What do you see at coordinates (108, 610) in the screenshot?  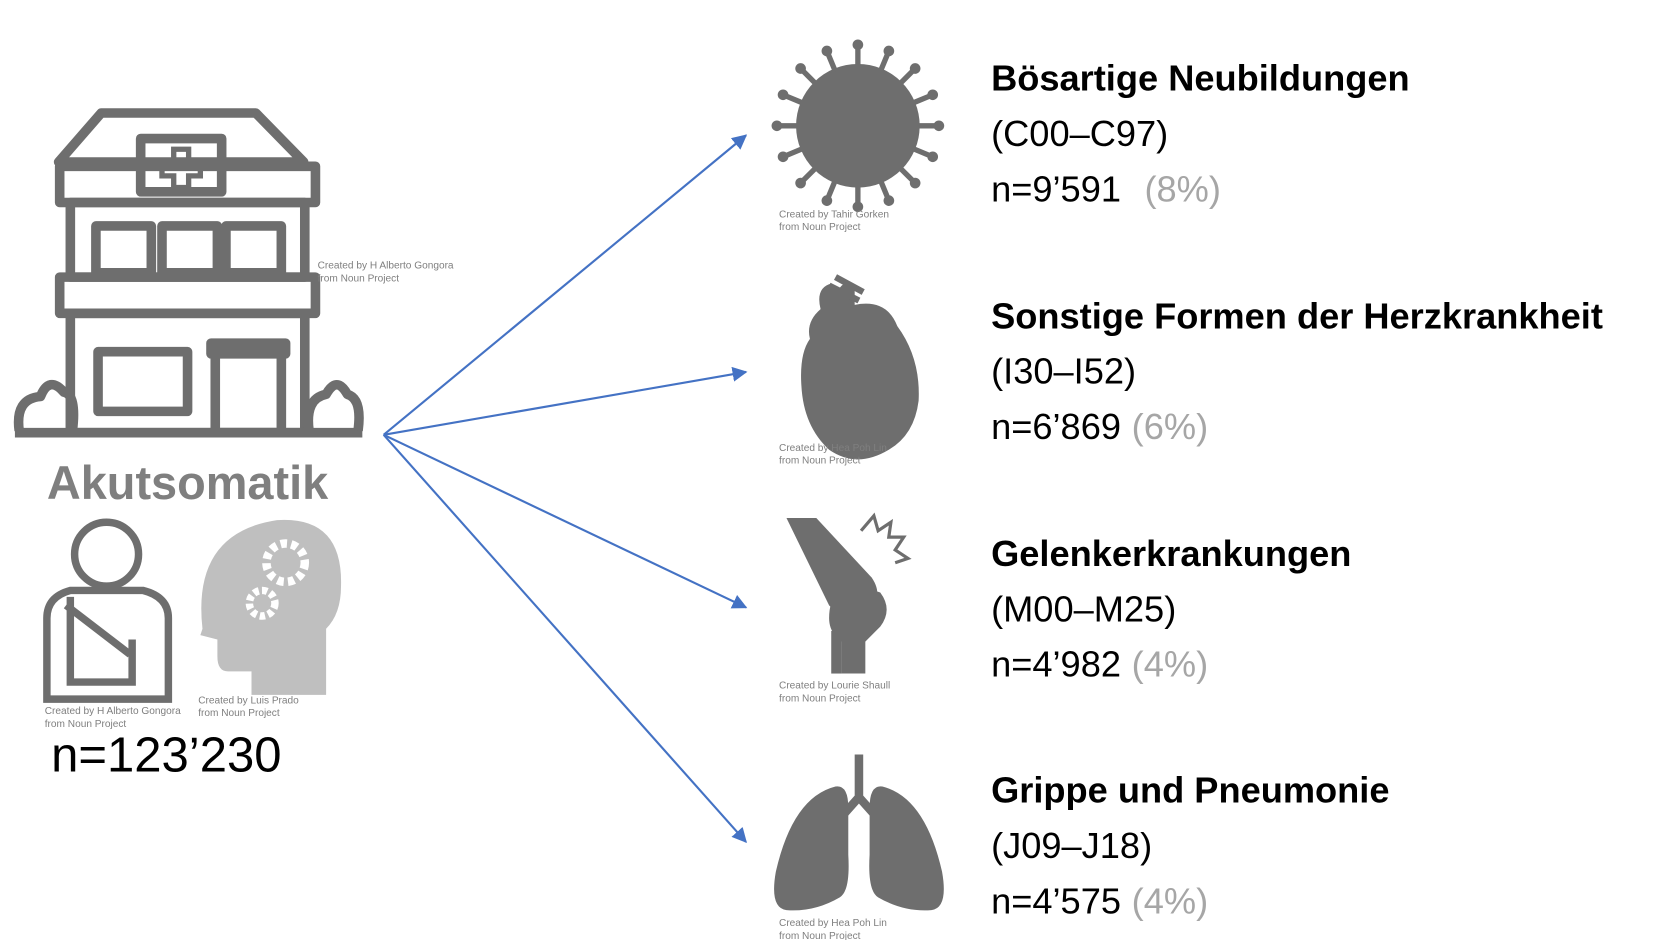 I see `patient-icon` at bounding box center [108, 610].